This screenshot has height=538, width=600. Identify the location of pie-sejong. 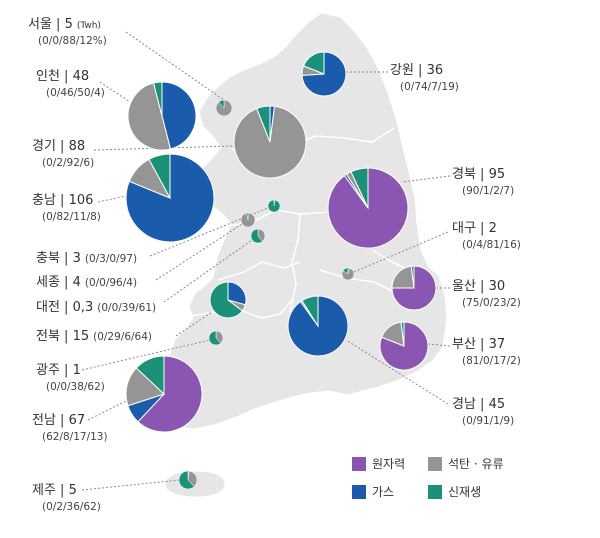
(248, 220).